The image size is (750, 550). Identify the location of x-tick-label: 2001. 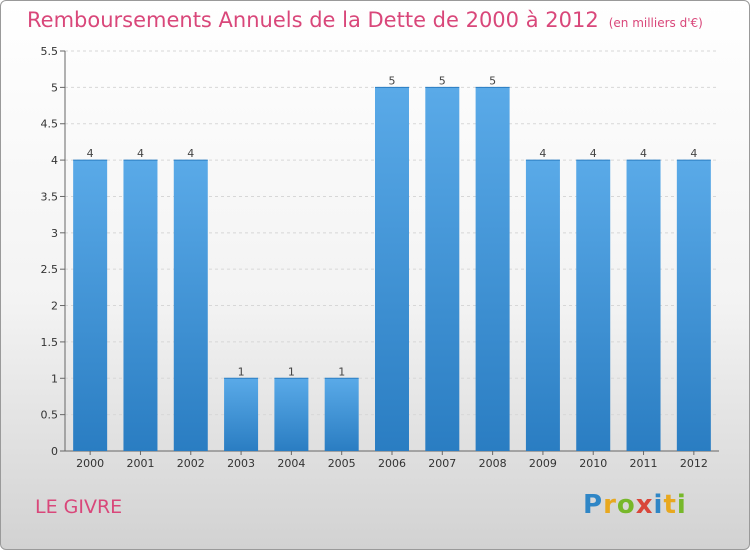
(140, 463).